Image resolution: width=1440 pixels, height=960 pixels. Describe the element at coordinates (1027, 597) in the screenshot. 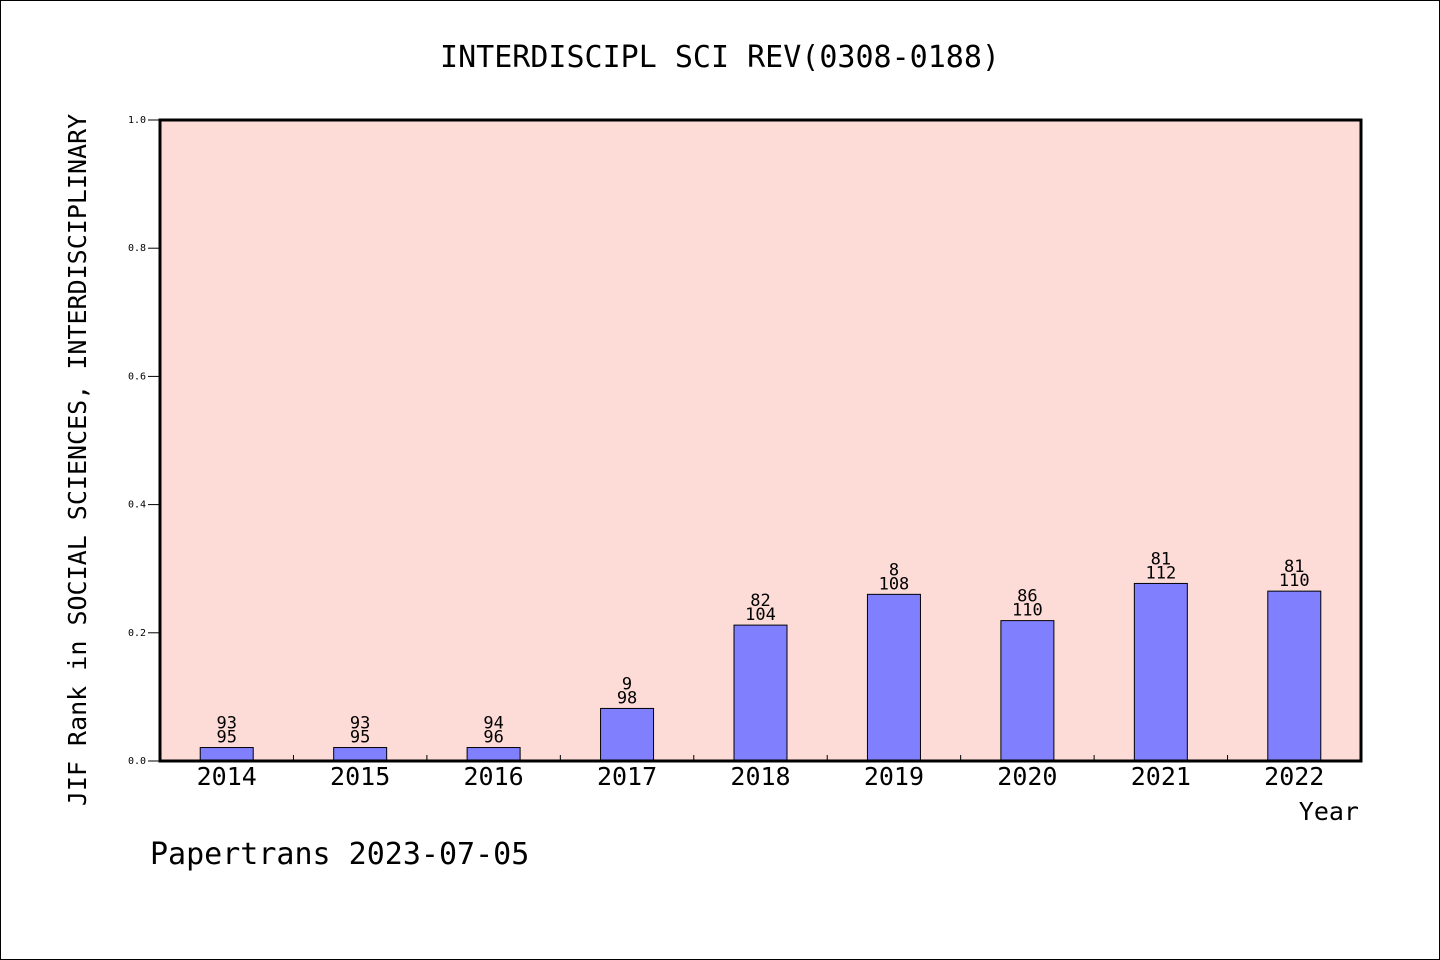

I see `rank-label: 86` at that location.